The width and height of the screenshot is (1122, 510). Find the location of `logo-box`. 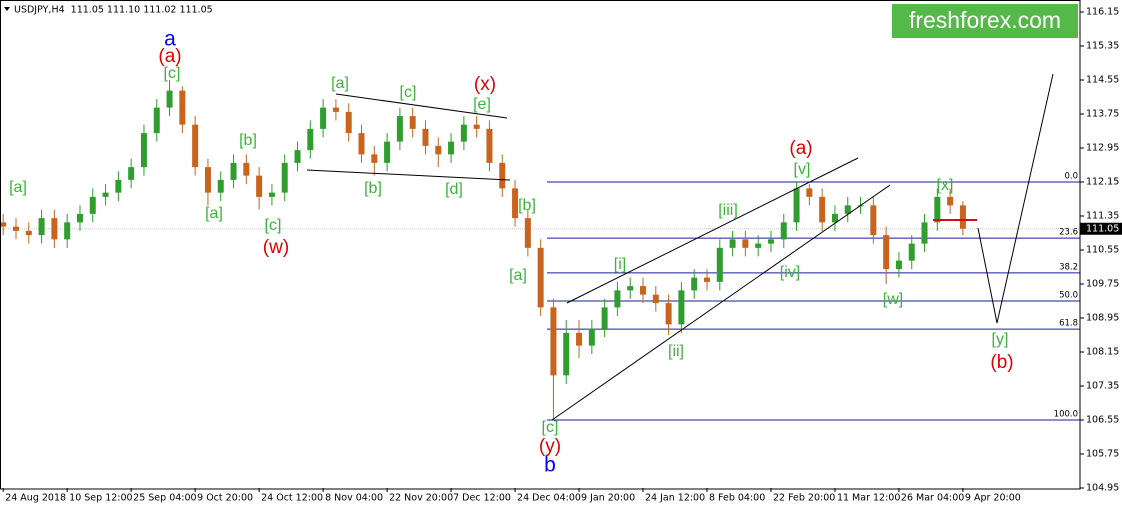

logo-box is located at coordinates (985, 21).